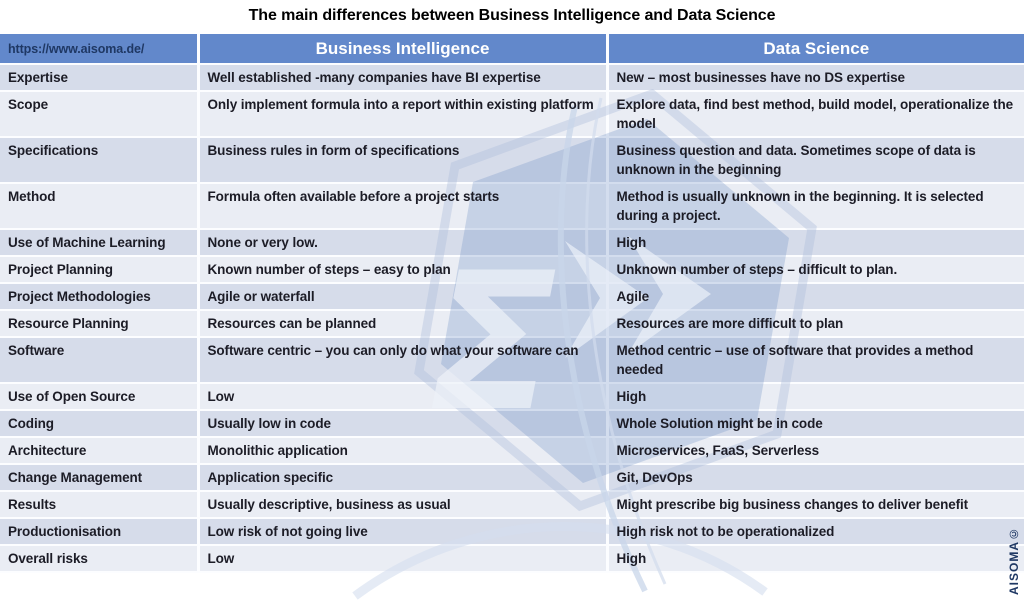  What do you see at coordinates (403, 160) in the screenshot?
I see `bi-cell: Business rules in form of specifications` at bounding box center [403, 160].